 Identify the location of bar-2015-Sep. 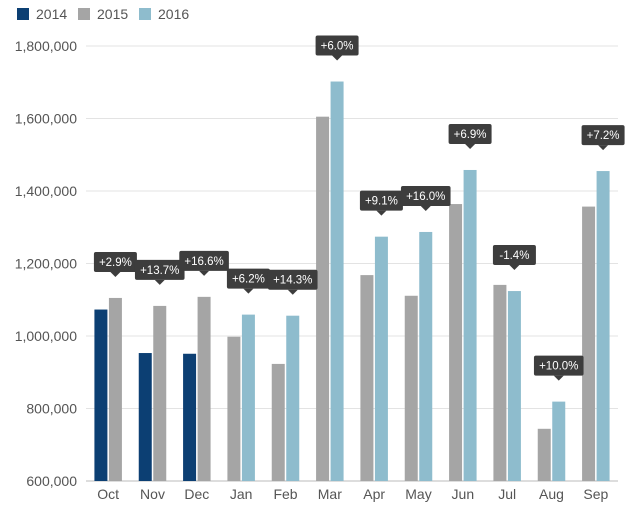
(589, 343).